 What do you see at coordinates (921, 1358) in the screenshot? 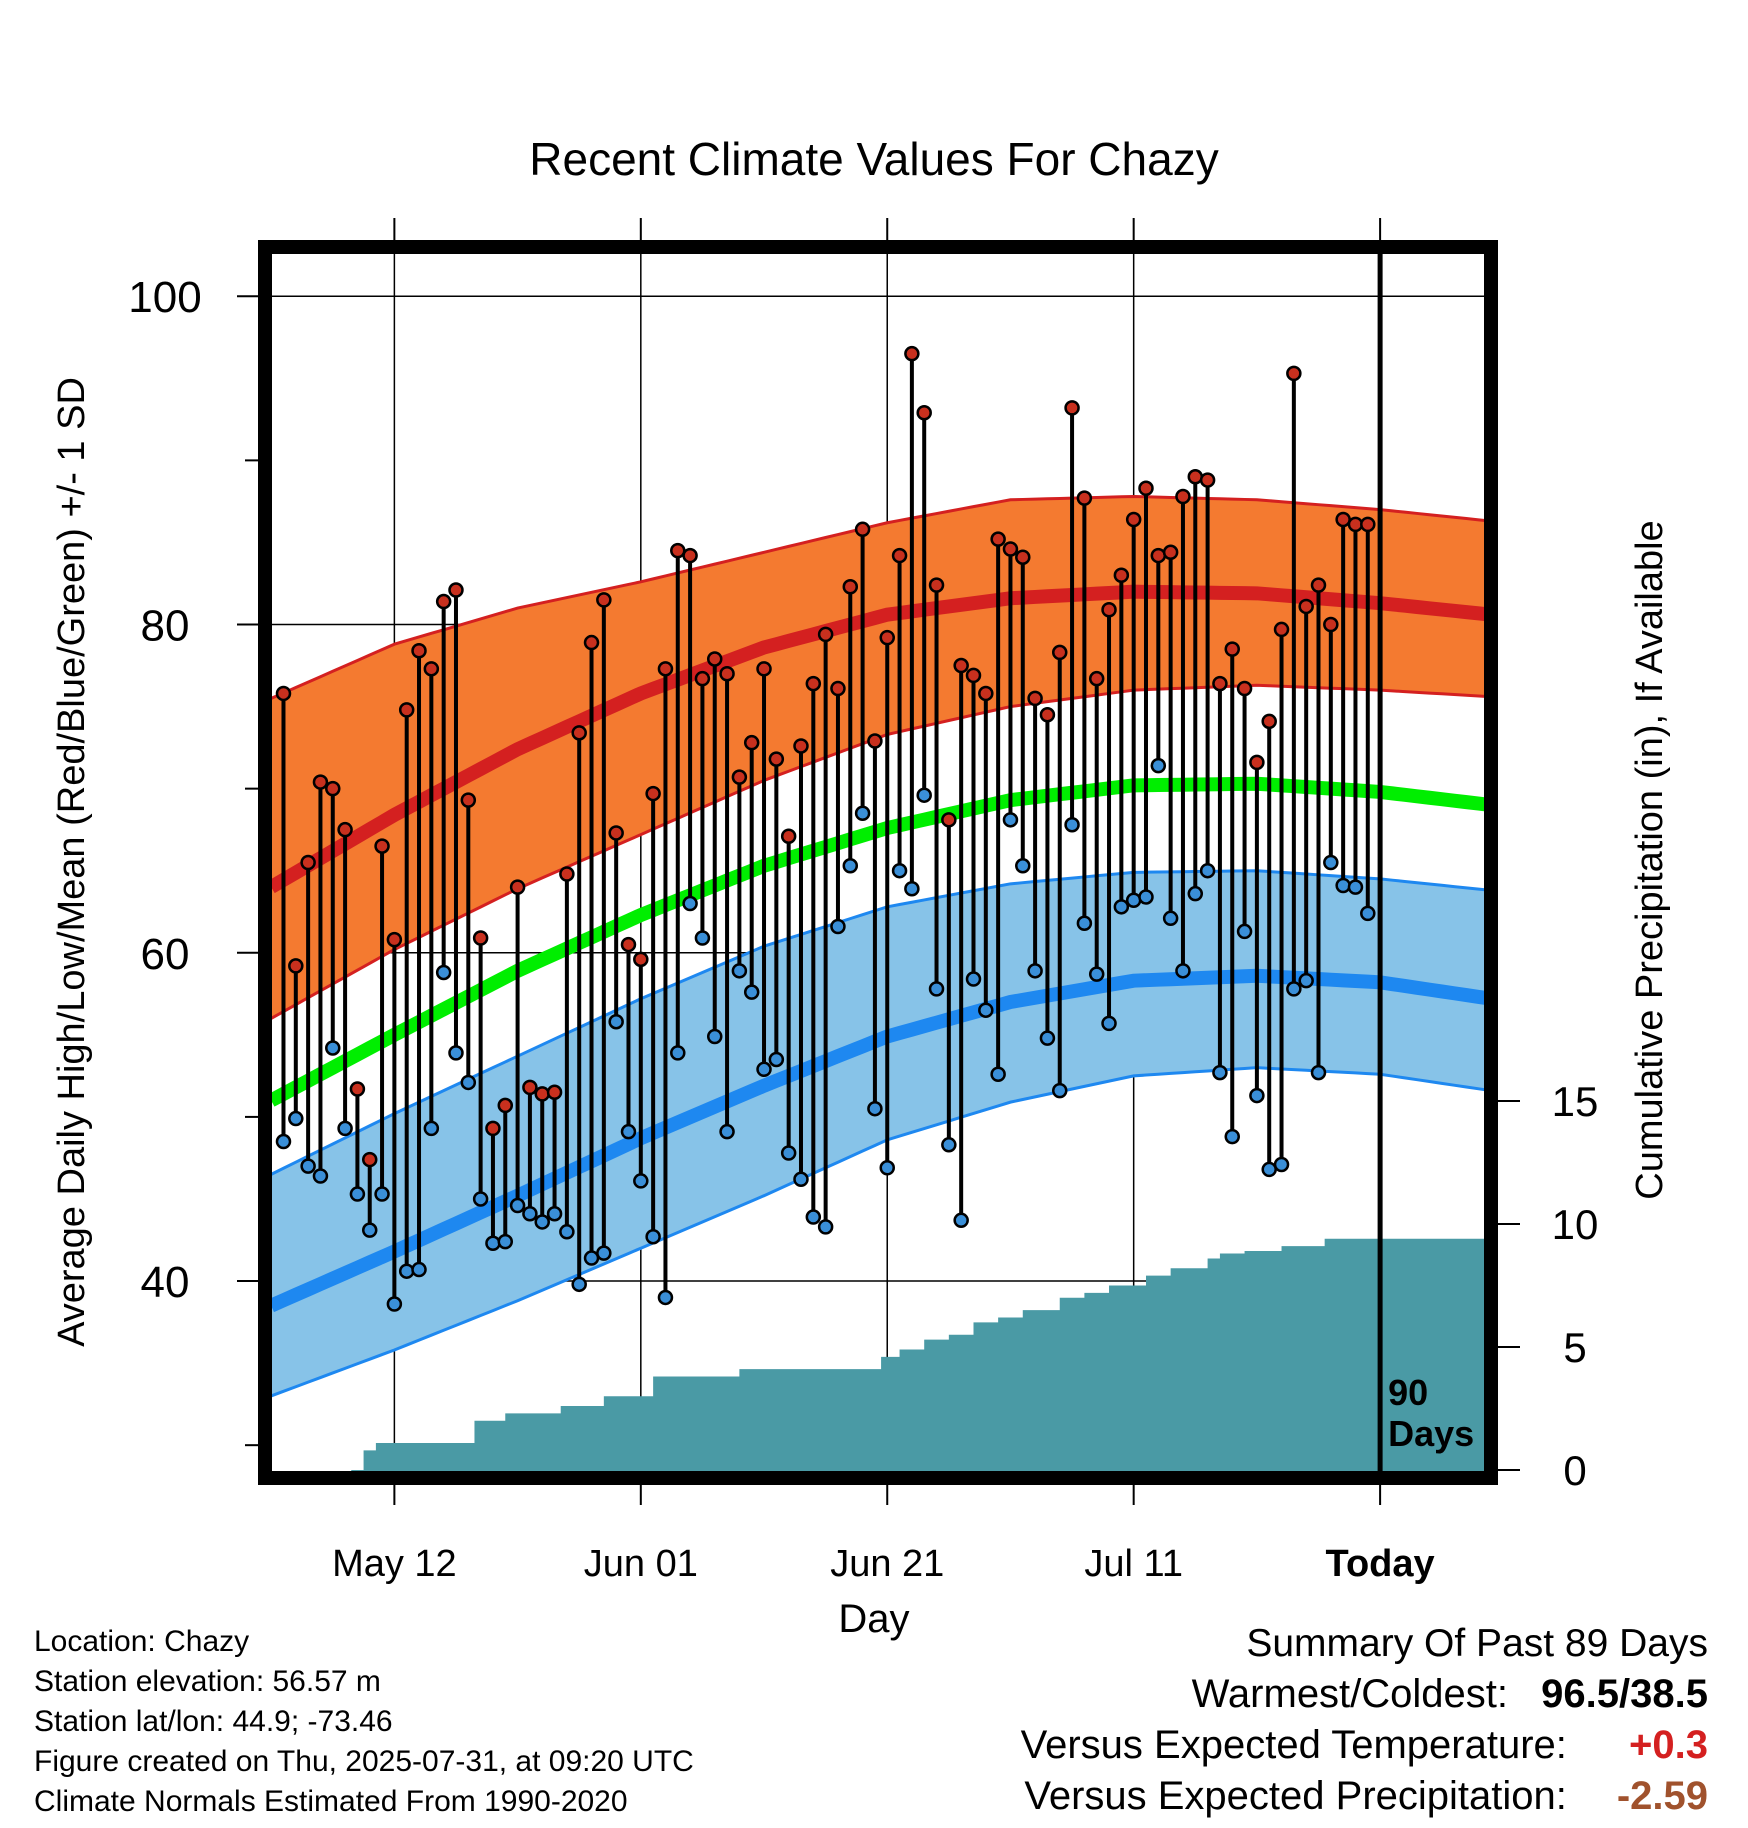
I see `cumulative-precip-area` at bounding box center [921, 1358].